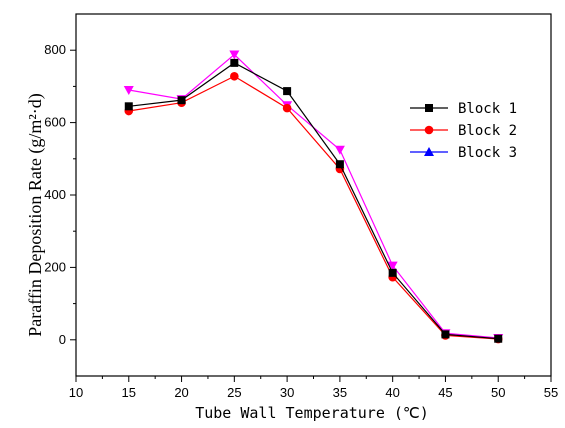 The image size is (565, 428). I want to click on legend-item-3: Block 3, so click(463, 153).